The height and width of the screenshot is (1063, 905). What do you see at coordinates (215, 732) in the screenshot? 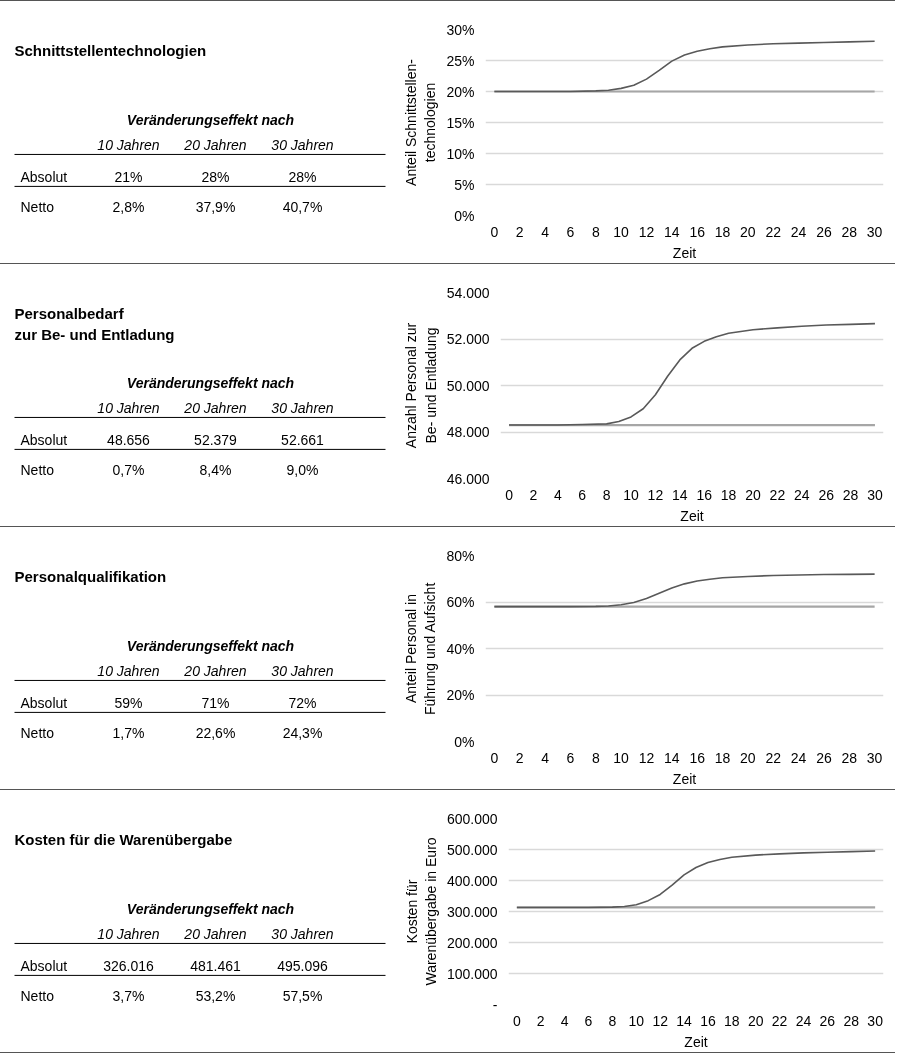
I see `text: 22,6%` at bounding box center [215, 732].